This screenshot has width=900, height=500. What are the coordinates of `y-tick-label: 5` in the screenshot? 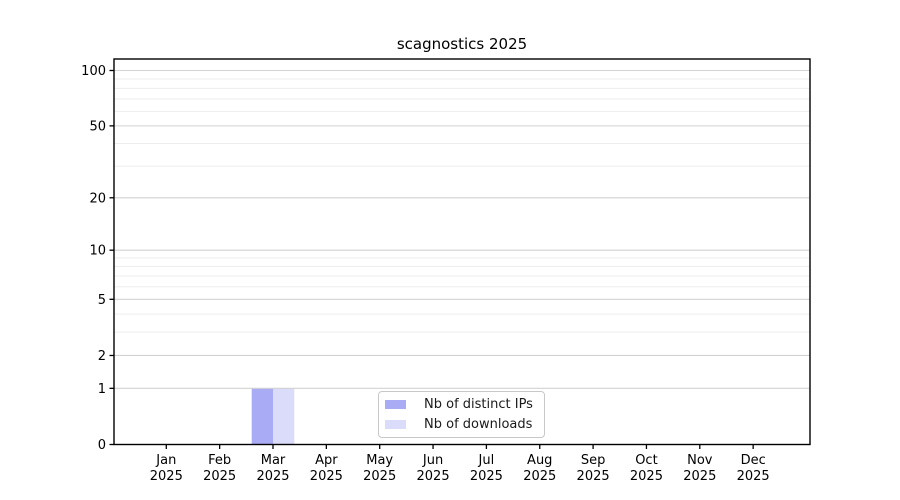 It's located at (102, 300).